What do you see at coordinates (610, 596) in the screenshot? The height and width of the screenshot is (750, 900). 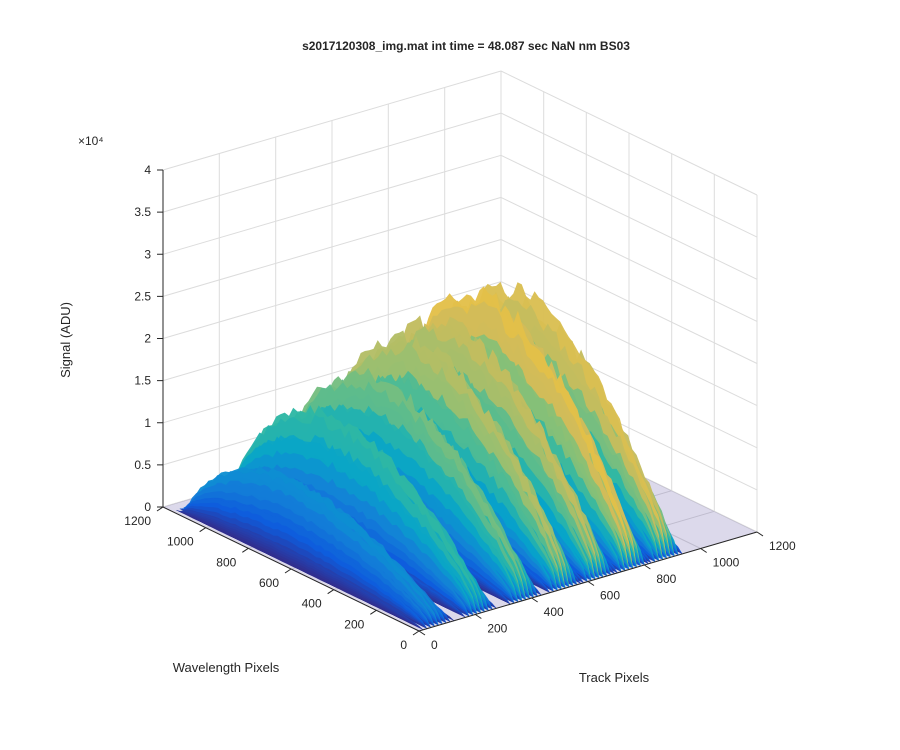 I see `x-tick-label: 600` at bounding box center [610, 596].